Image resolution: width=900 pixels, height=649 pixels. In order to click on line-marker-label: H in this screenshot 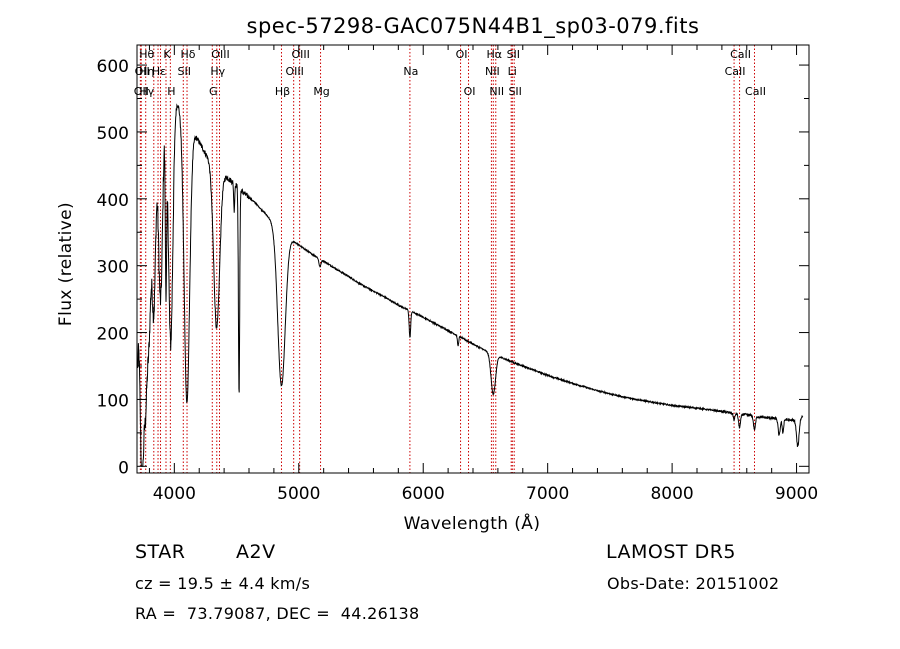, I will do `click(171, 91)`.